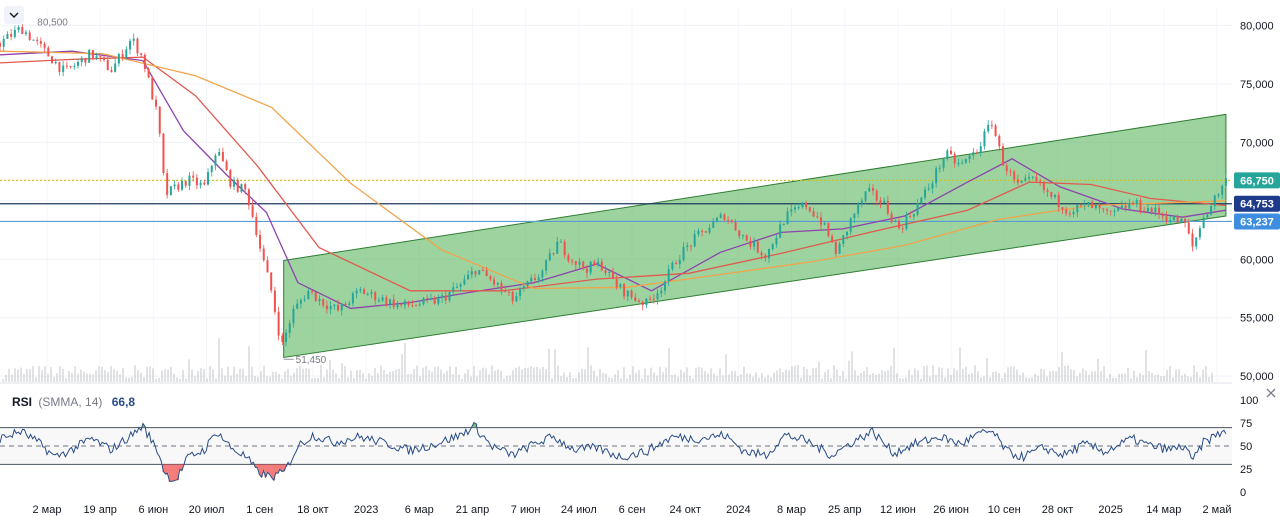 This screenshot has width=1280, height=516. What do you see at coordinates (1257, 203) in the screenshot?
I see `price-badge: 64,753` at bounding box center [1257, 203].